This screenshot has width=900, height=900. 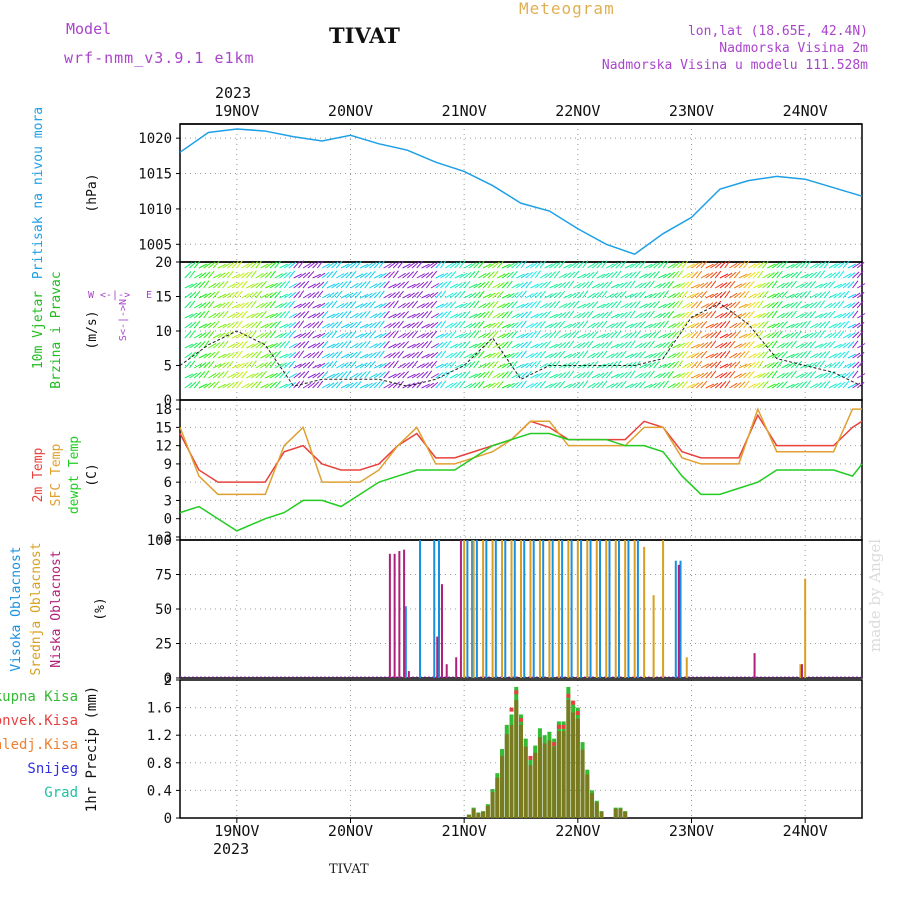 What do you see at coordinates (686, 667) in the screenshot?
I see `cloud-mid-bar` at bounding box center [686, 667].